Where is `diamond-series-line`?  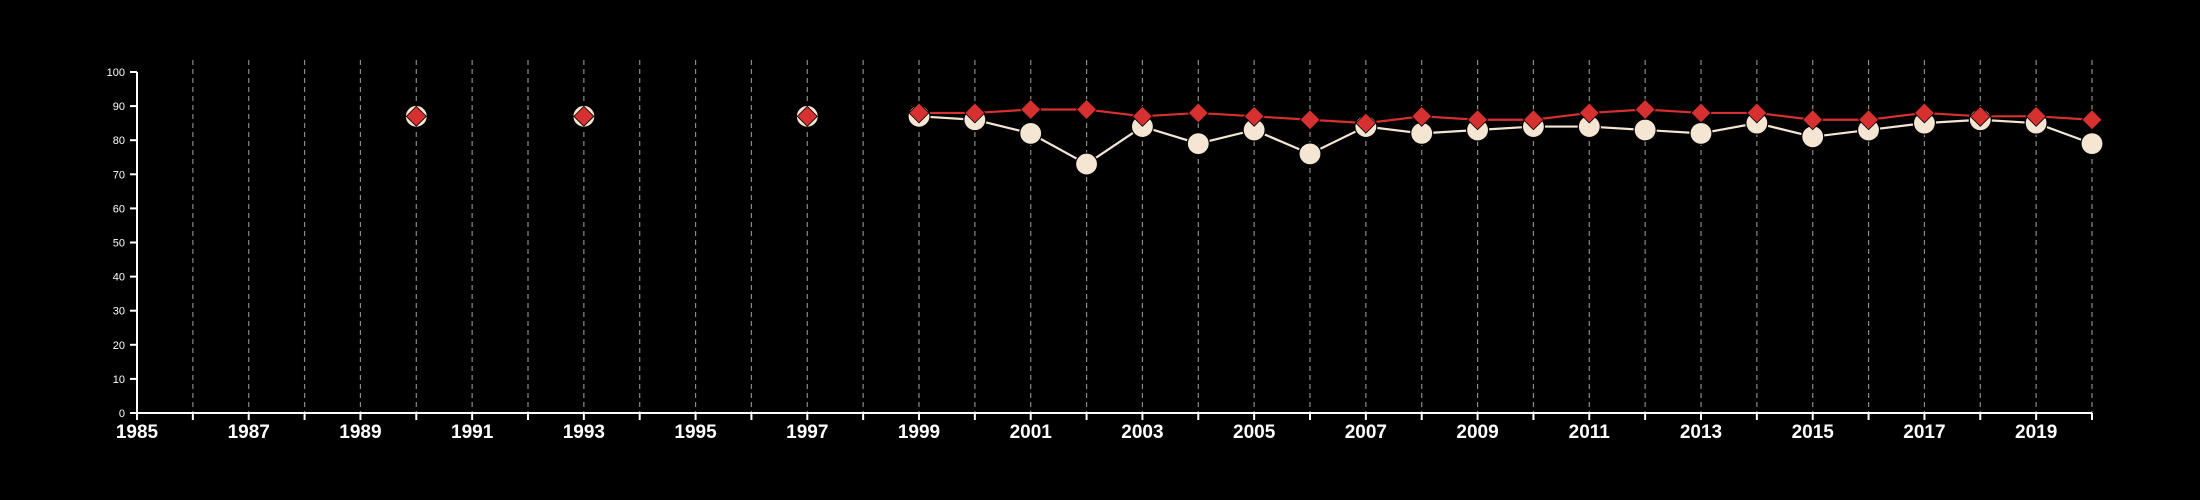 diamond-series-line is located at coordinates (1506, 116).